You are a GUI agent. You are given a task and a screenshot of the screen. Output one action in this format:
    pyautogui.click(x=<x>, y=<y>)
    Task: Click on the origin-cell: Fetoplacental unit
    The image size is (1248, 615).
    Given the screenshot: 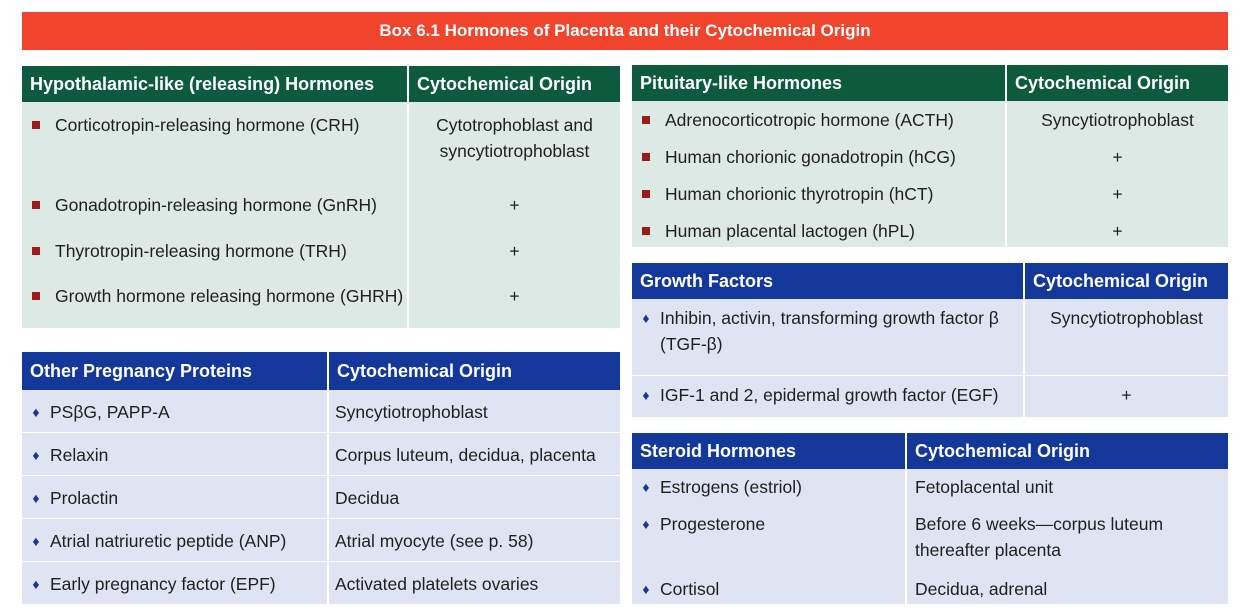 What is the action you would take?
    pyautogui.click(x=1067, y=485)
    